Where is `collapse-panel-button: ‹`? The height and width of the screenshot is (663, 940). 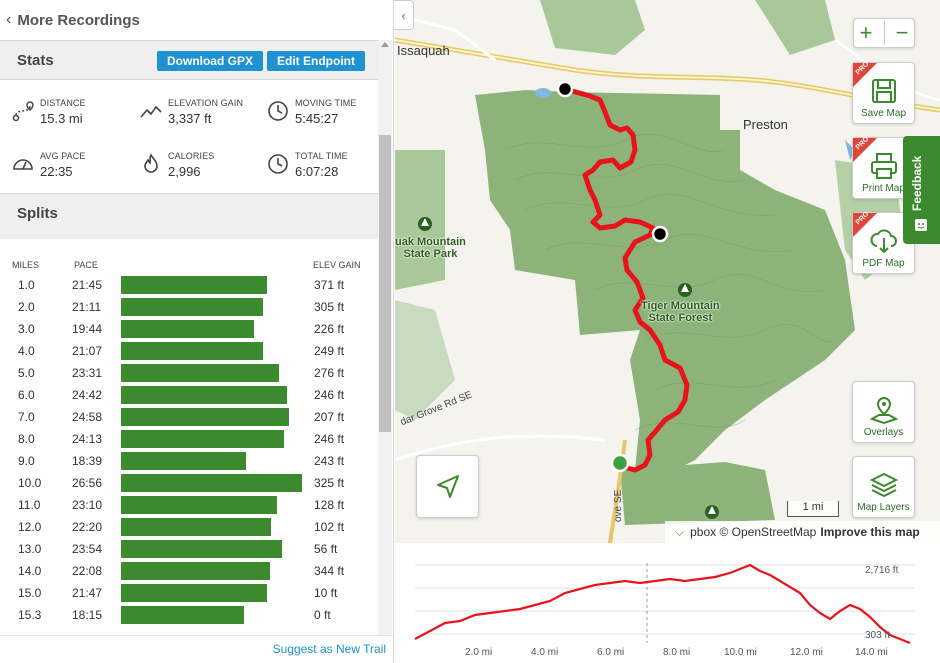
collapse-panel-button: ‹ is located at coordinates (404, 15).